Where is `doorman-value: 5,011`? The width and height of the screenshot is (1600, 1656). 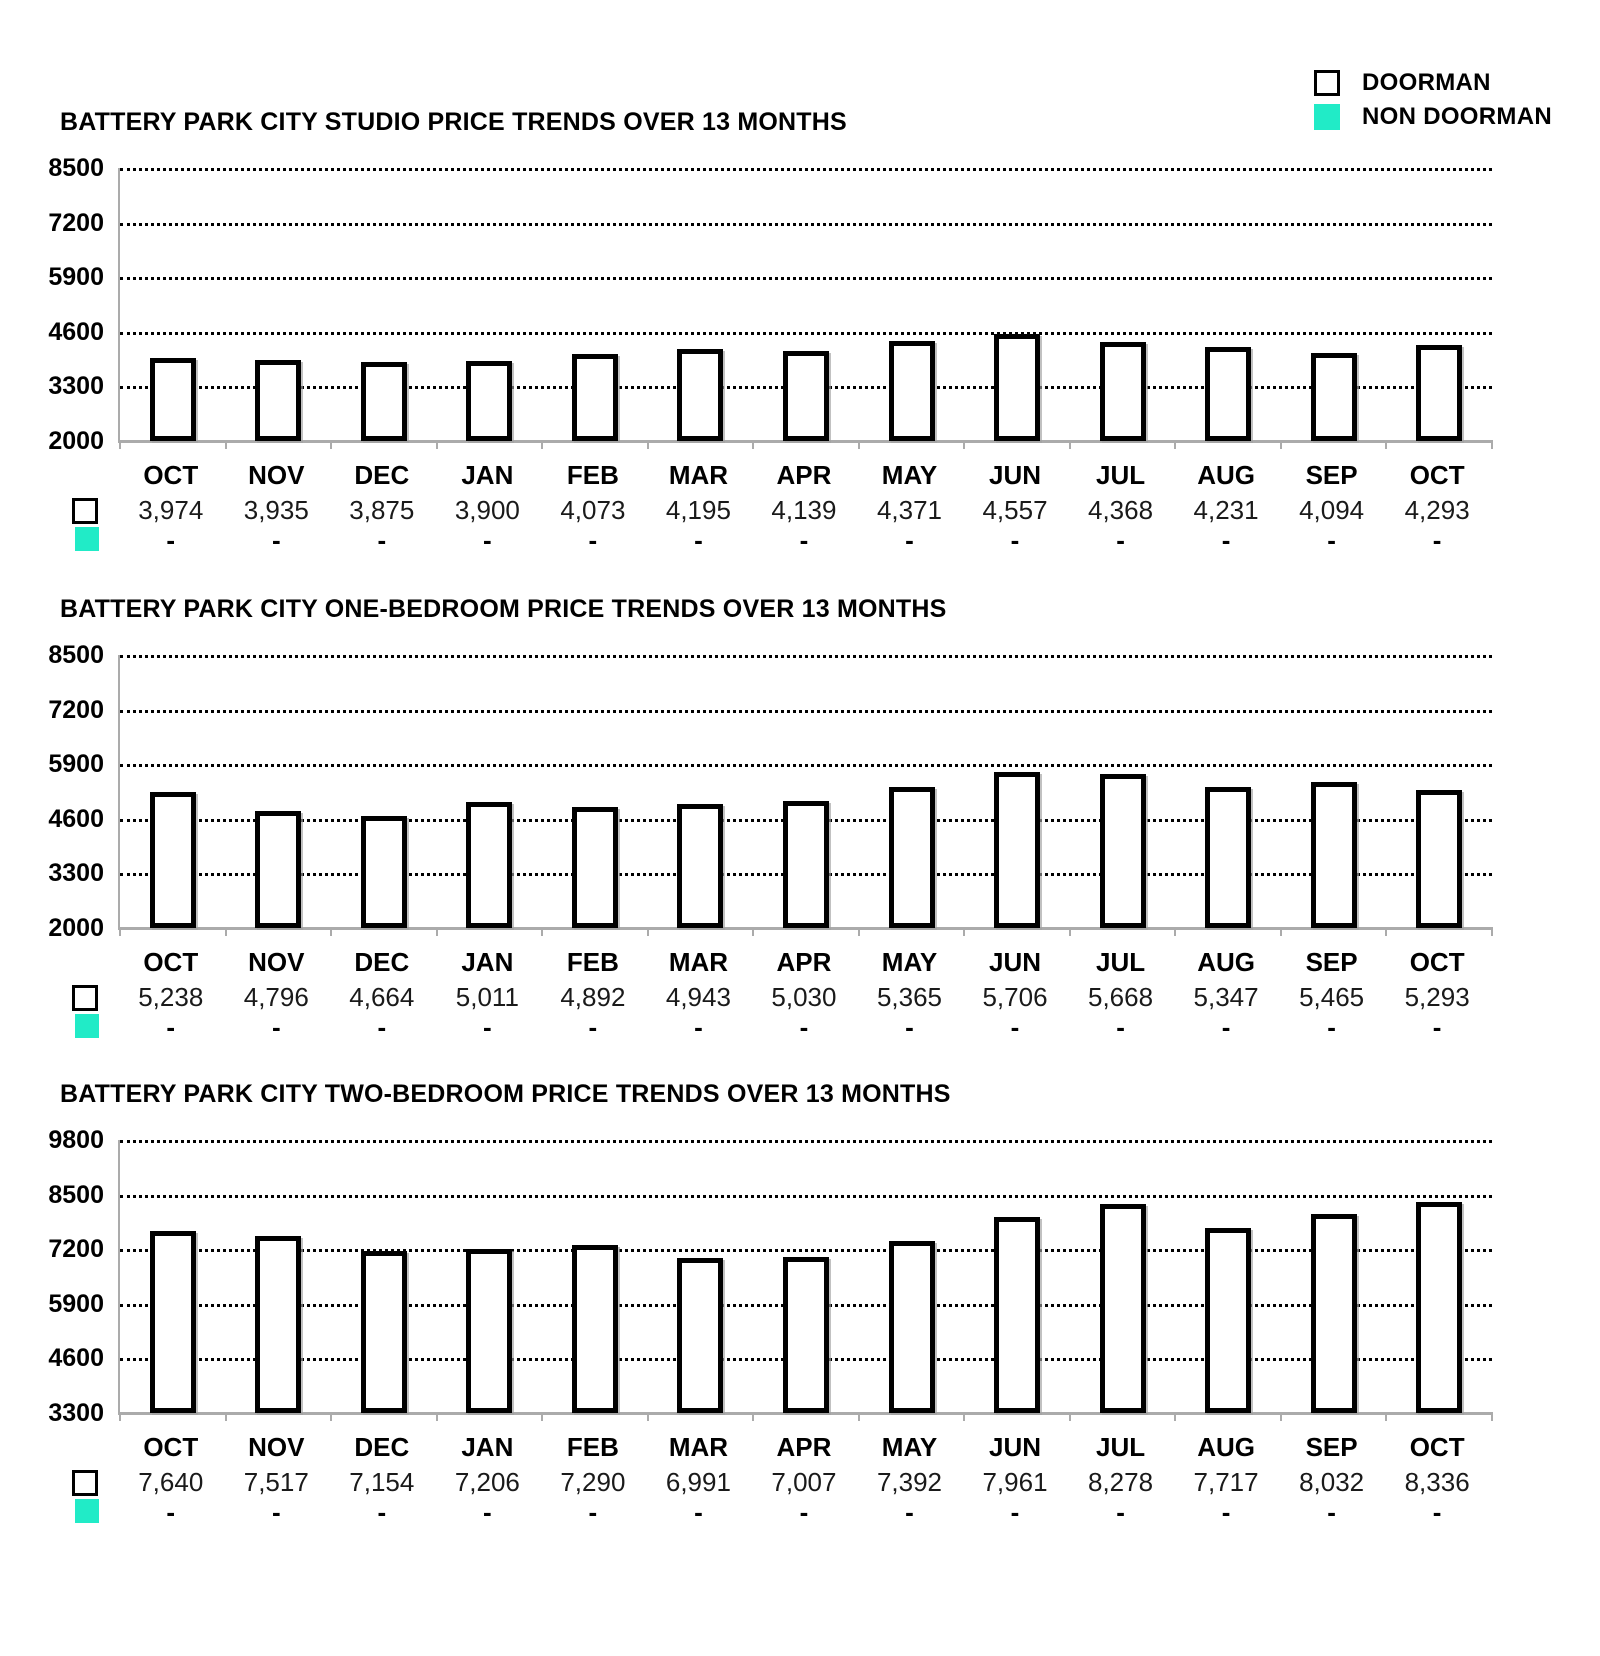
doorman-value: 5,011 is located at coordinates (487, 997).